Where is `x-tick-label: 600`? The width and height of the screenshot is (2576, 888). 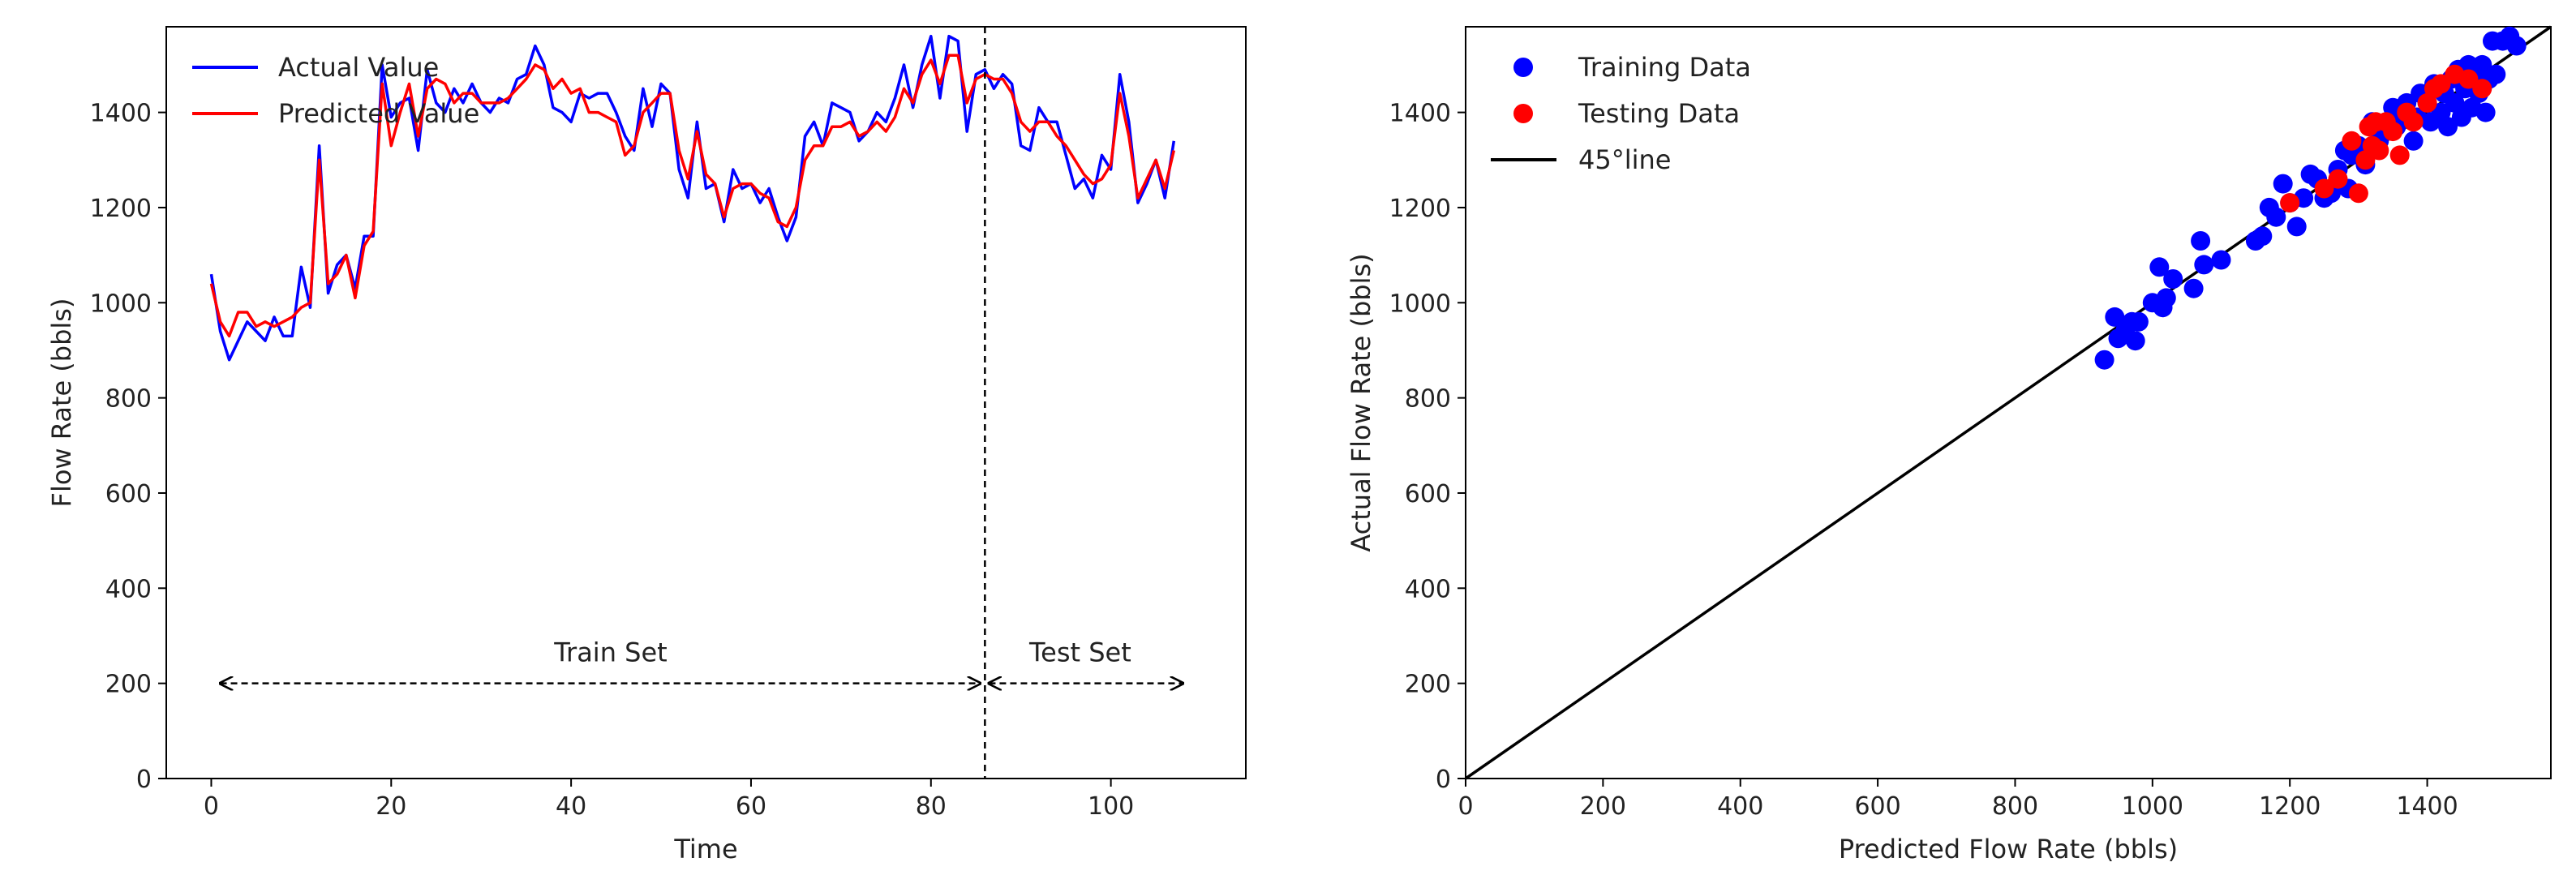
x-tick-label: 600 is located at coordinates (1877, 806).